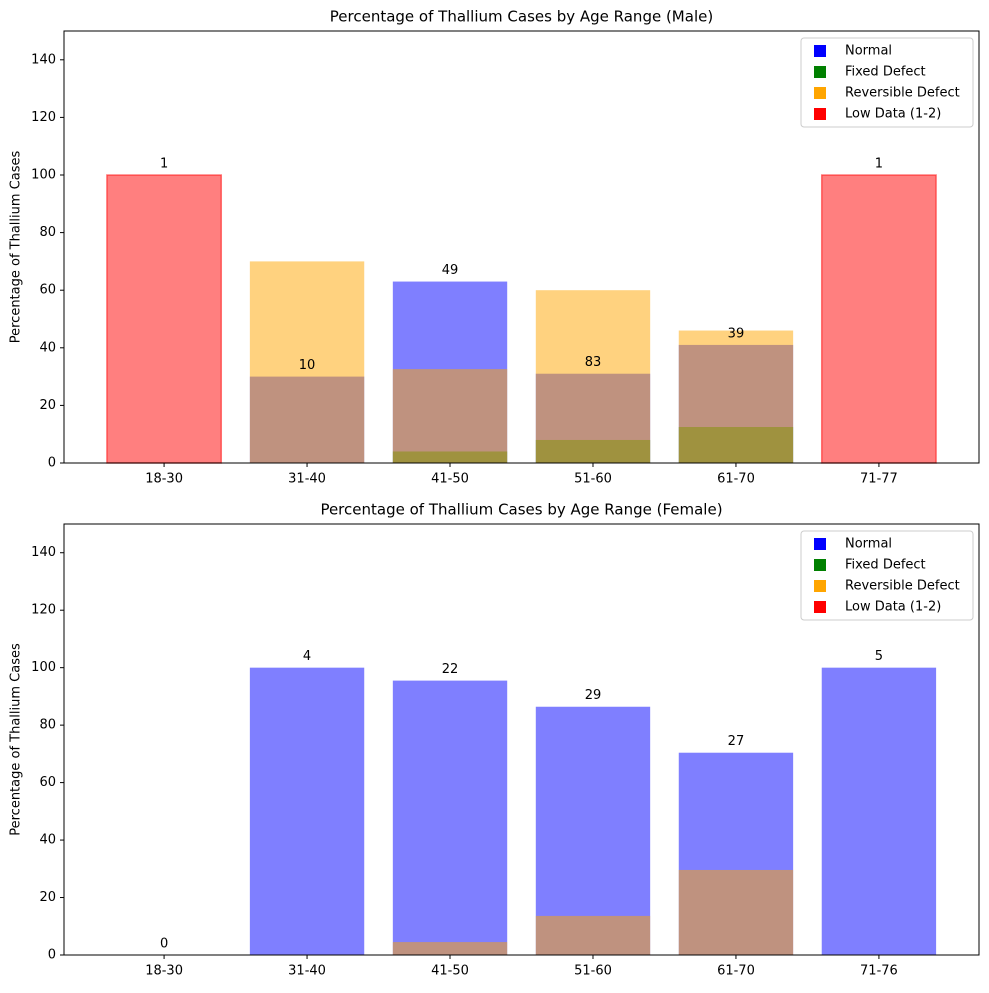 This screenshot has width=989, height=993. What do you see at coordinates (593, 695) in the screenshot?
I see `count-label: 29` at bounding box center [593, 695].